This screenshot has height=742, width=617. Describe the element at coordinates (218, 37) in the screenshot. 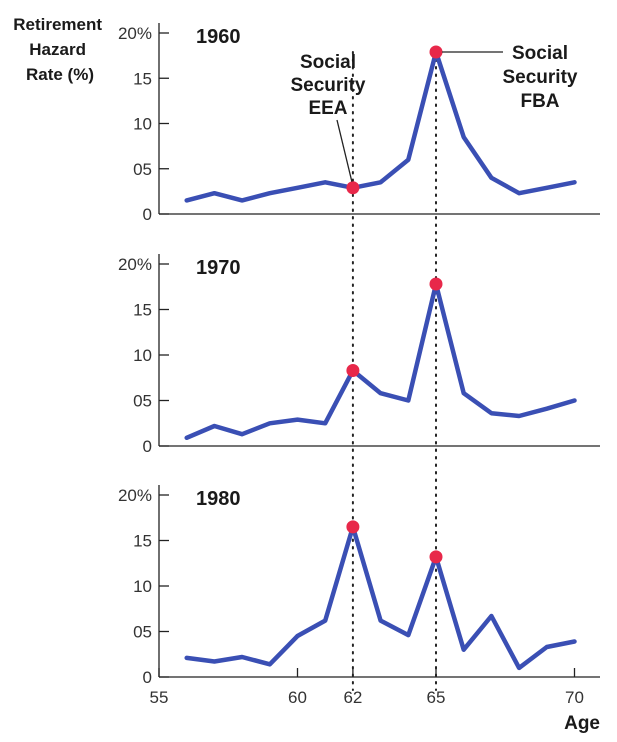

I see `panel-1960-year-label: 1960` at that location.